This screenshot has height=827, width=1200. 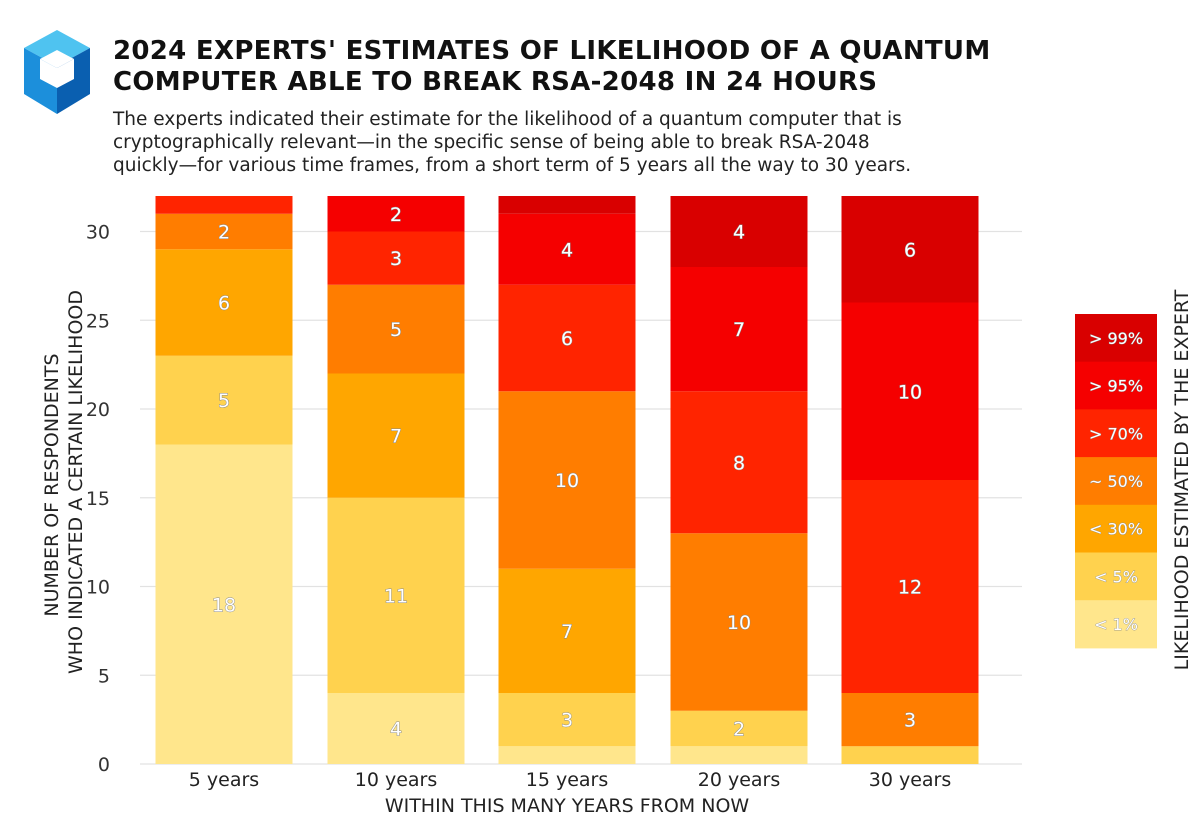 I want to click on legend-label: < 5%, so click(x=1116, y=576).